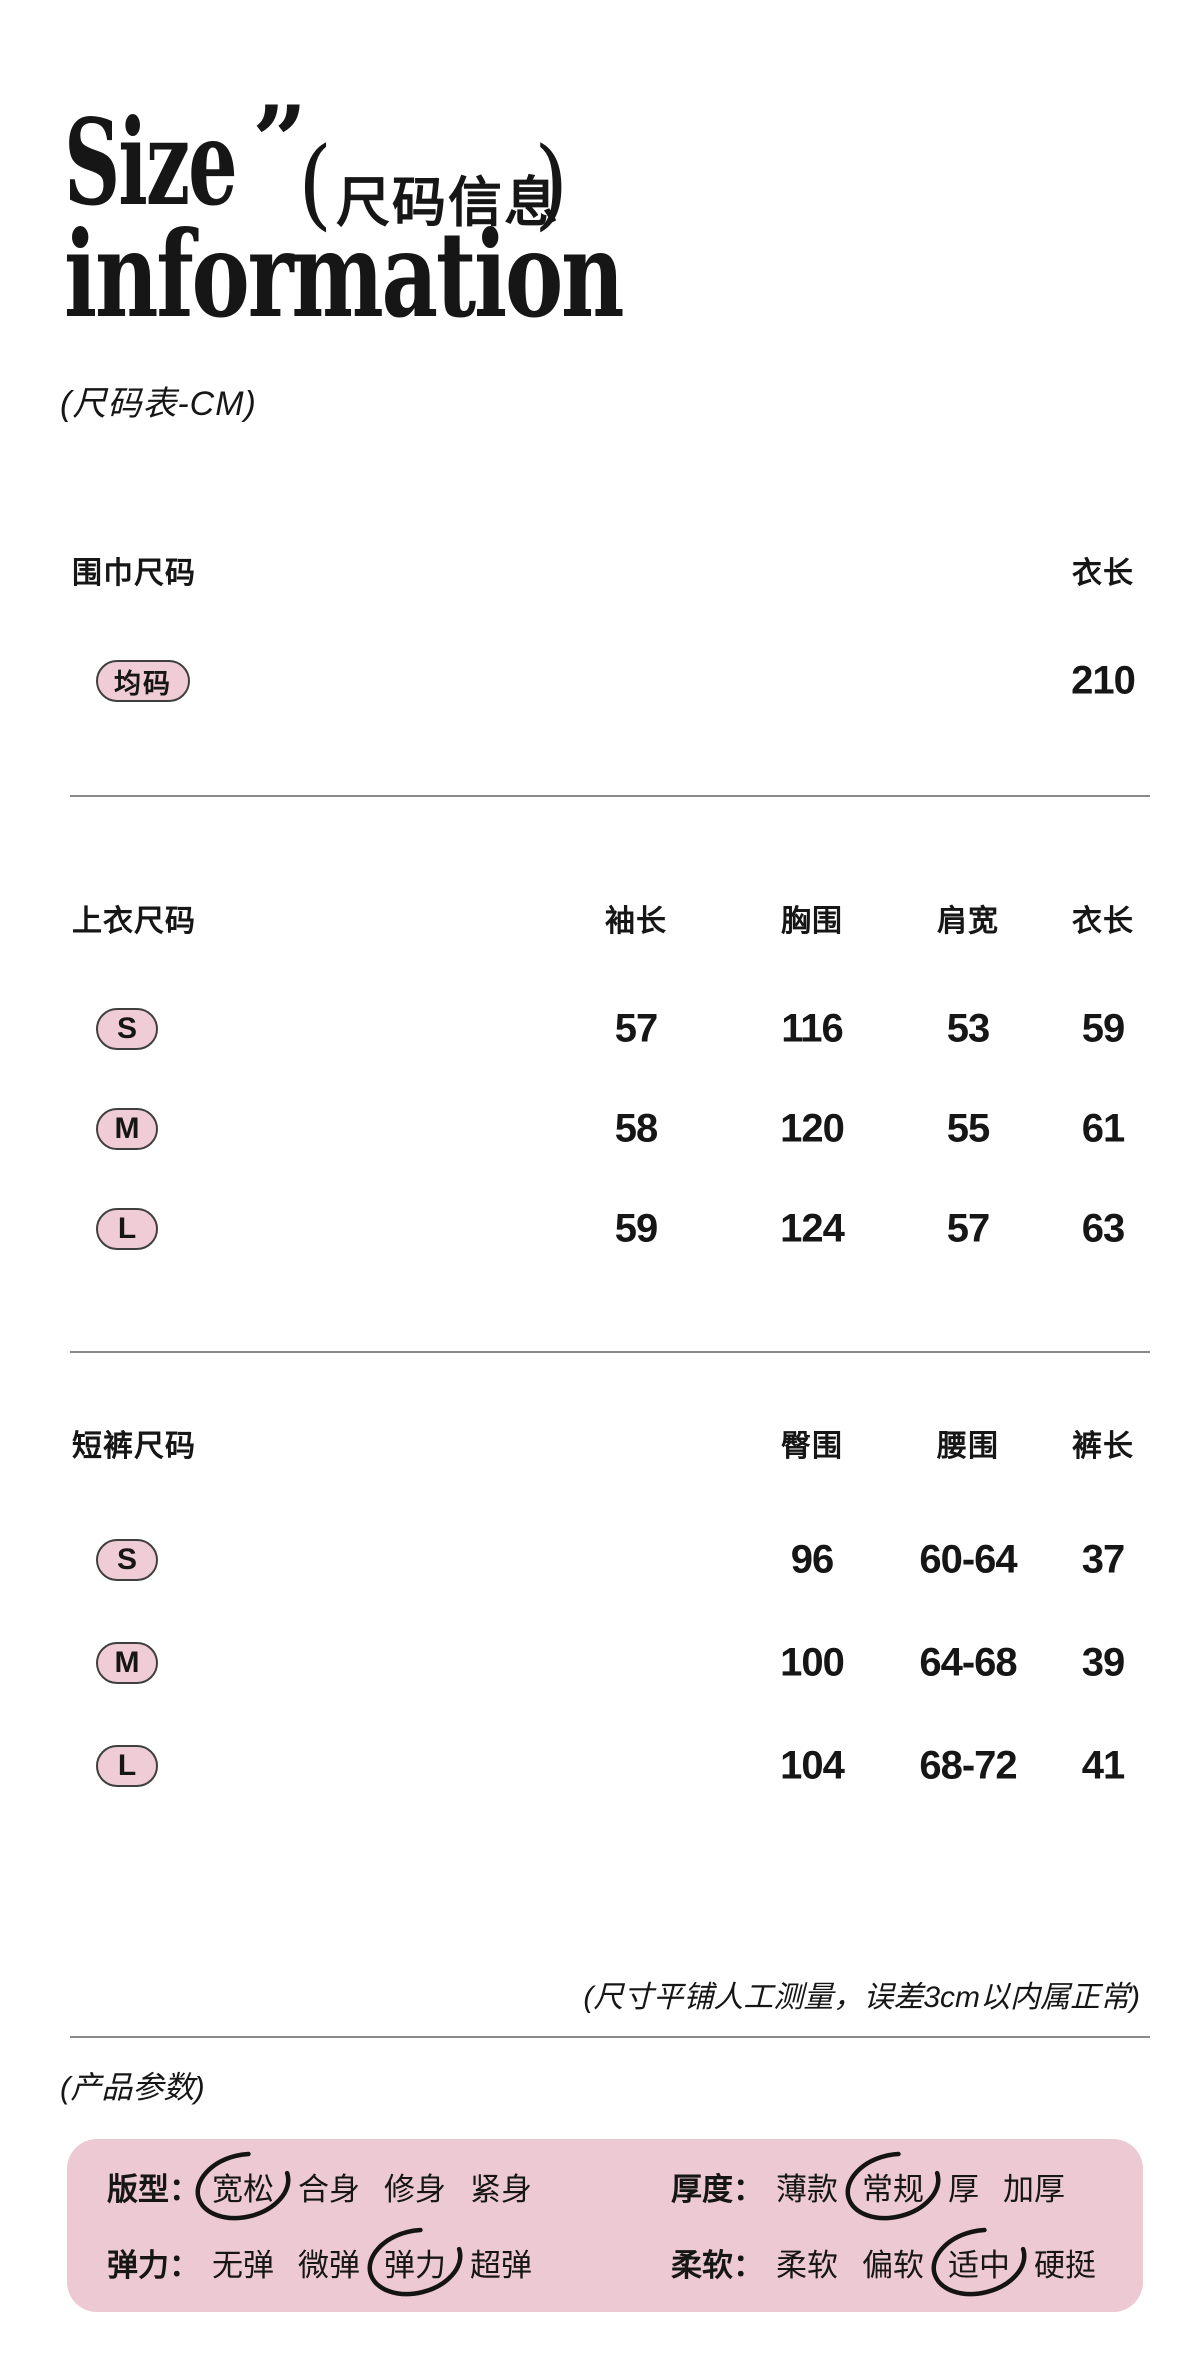 This screenshot has width=1200, height=2359. Describe the element at coordinates (861, 1997) in the screenshot. I see `measurement-tolerance-note: (尺寸平铺人工测量，误差3cm以内属正常)` at that location.